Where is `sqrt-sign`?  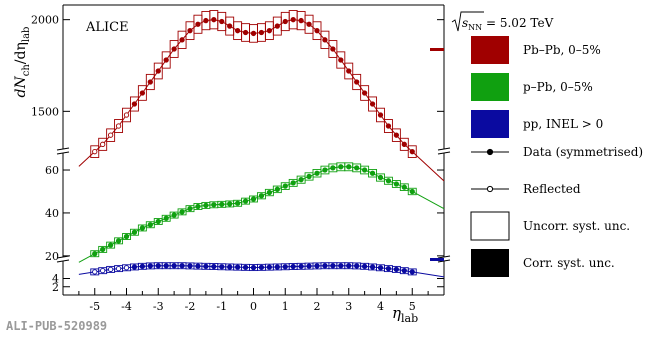 sqrt-sign is located at coordinates (467, 21).